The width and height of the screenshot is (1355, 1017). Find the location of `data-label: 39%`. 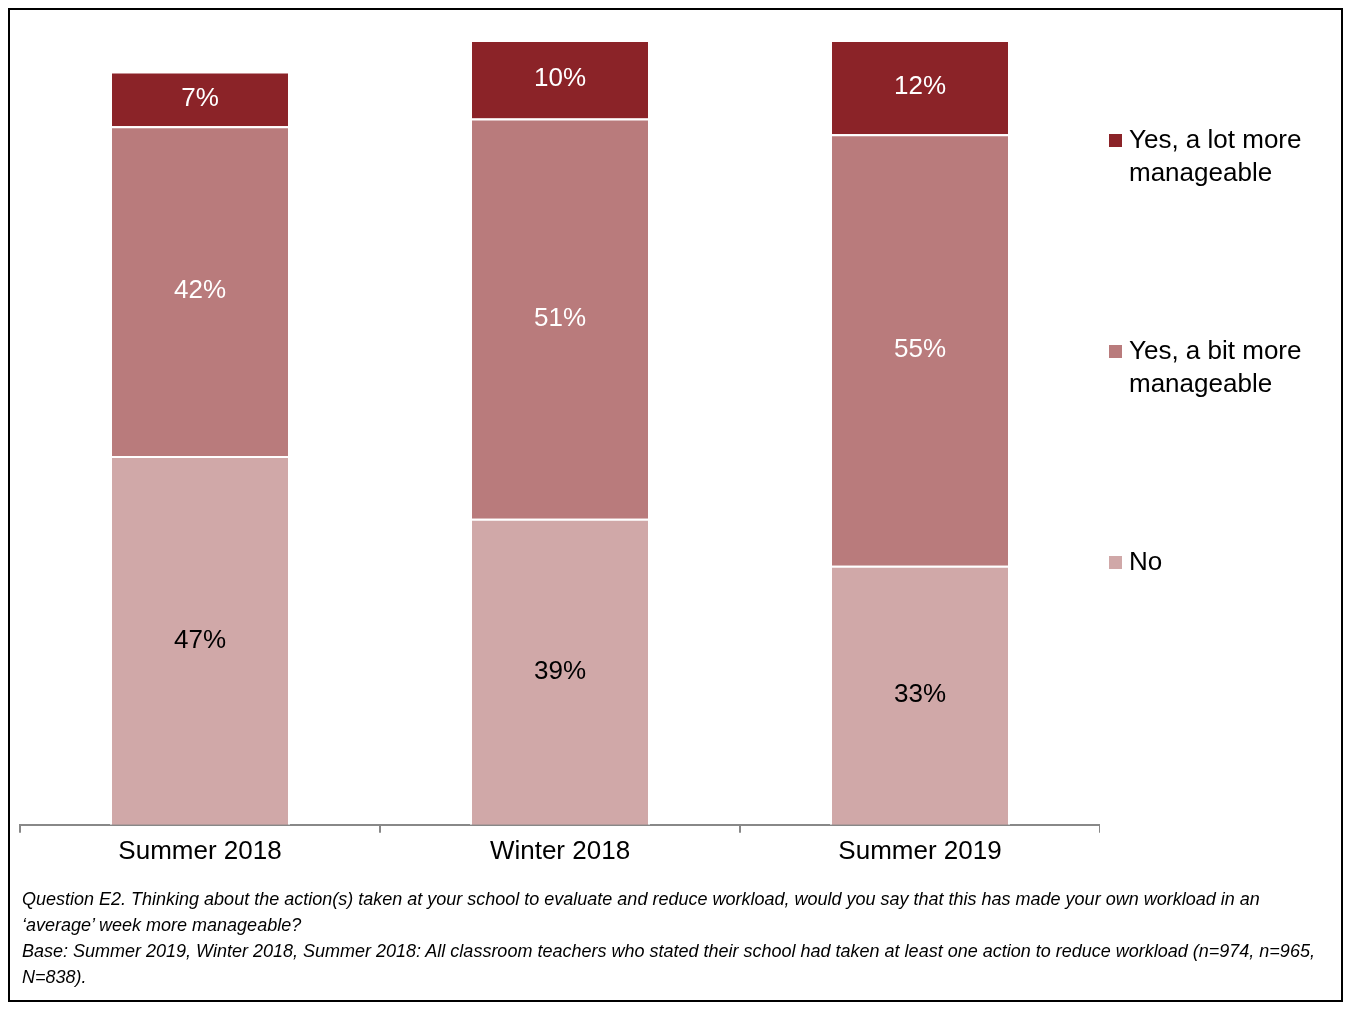

data-label: 39% is located at coordinates (560, 669).